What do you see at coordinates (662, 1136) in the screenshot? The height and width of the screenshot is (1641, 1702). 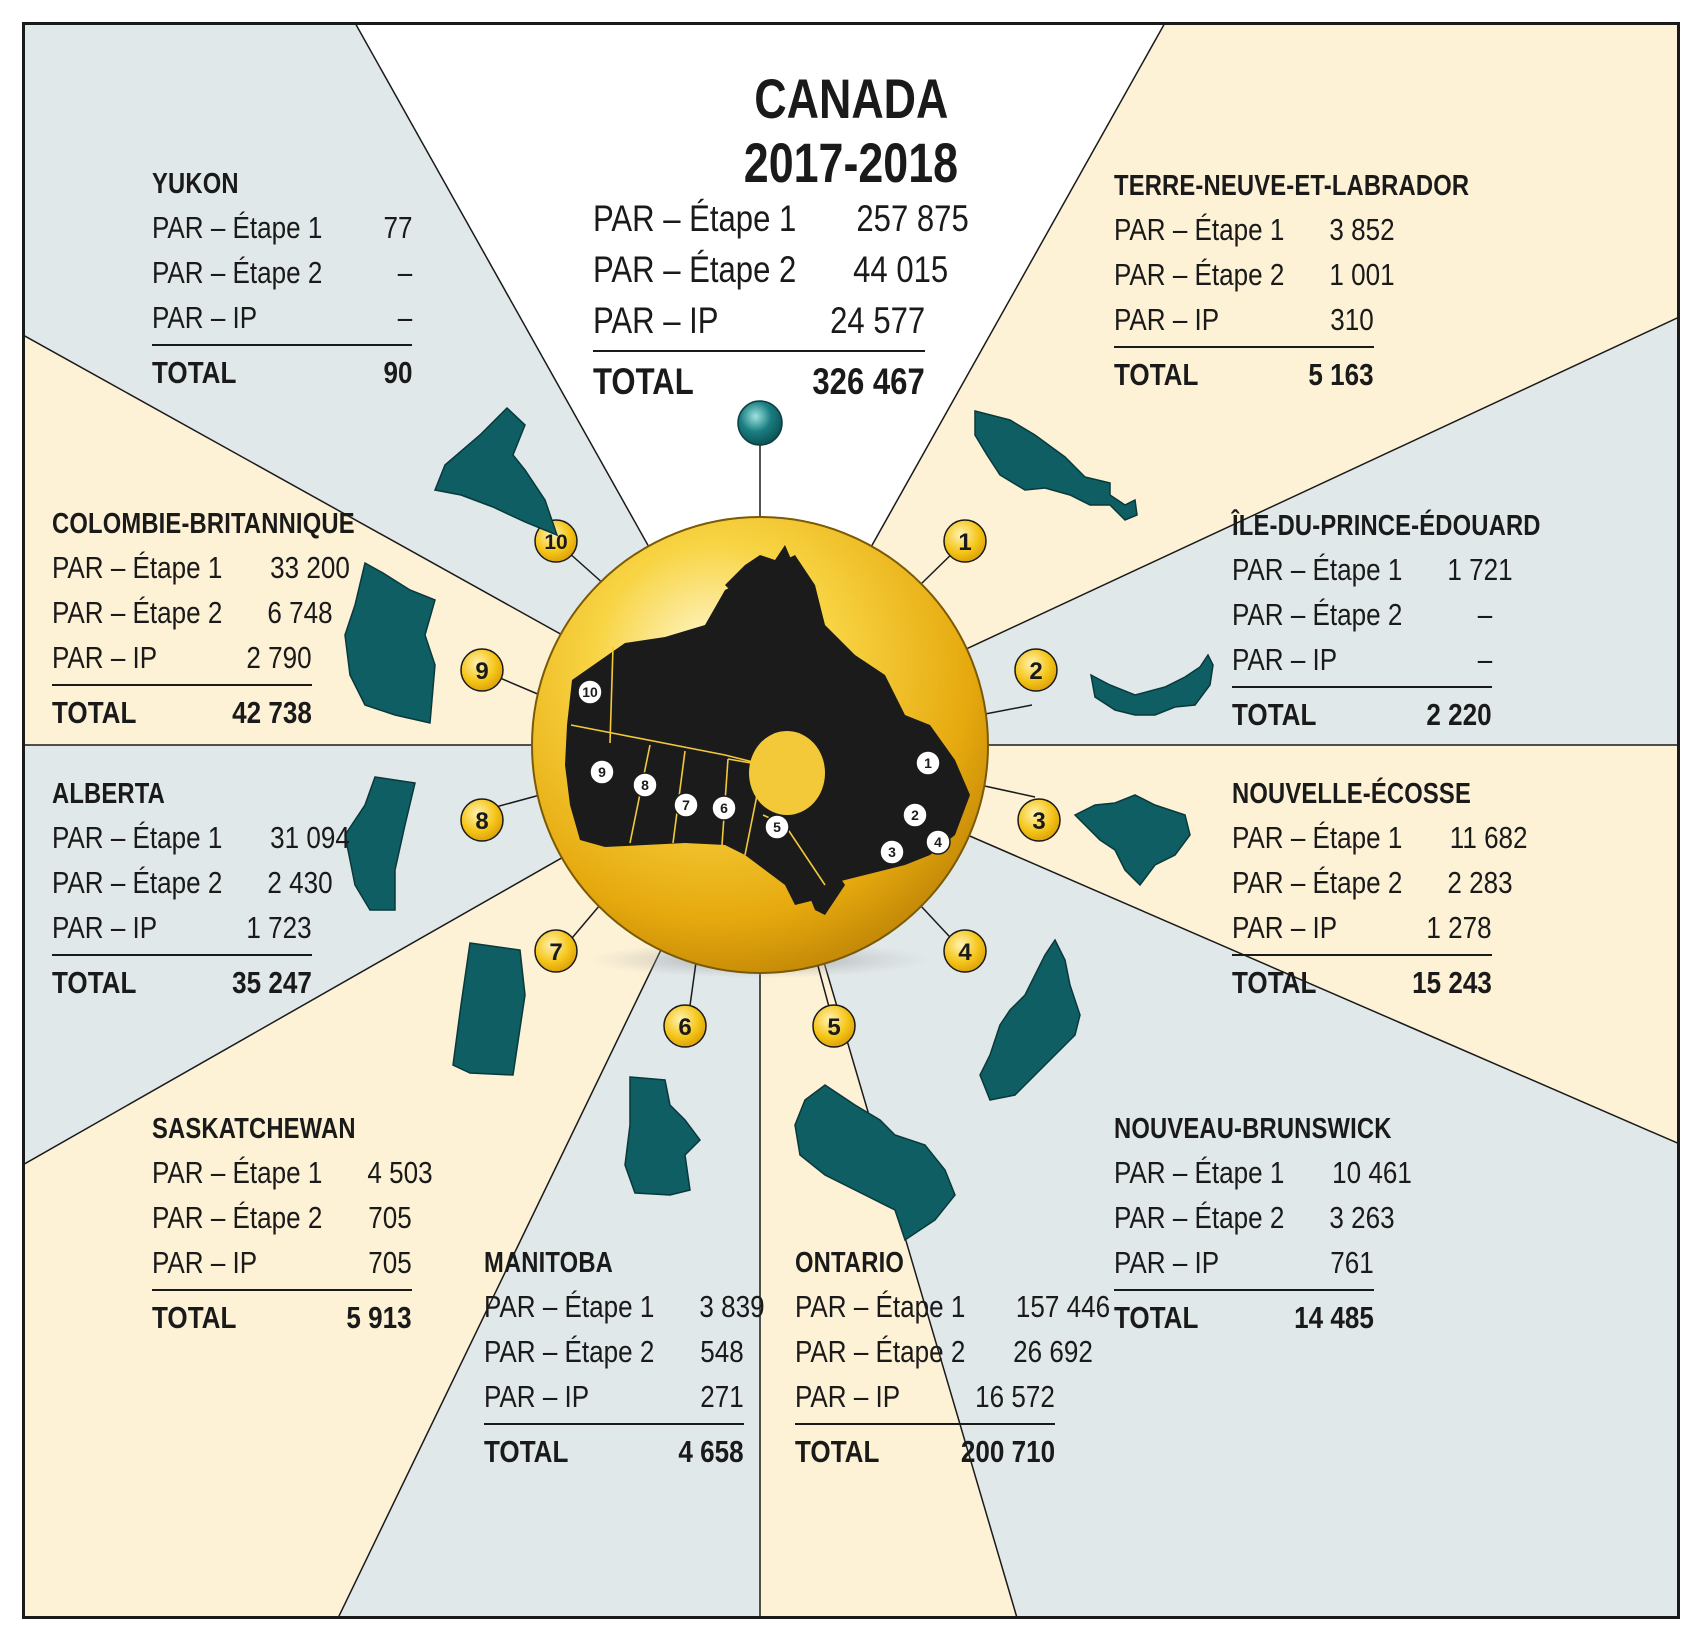 I see `manitoba-shape-icon` at bounding box center [662, 1136].